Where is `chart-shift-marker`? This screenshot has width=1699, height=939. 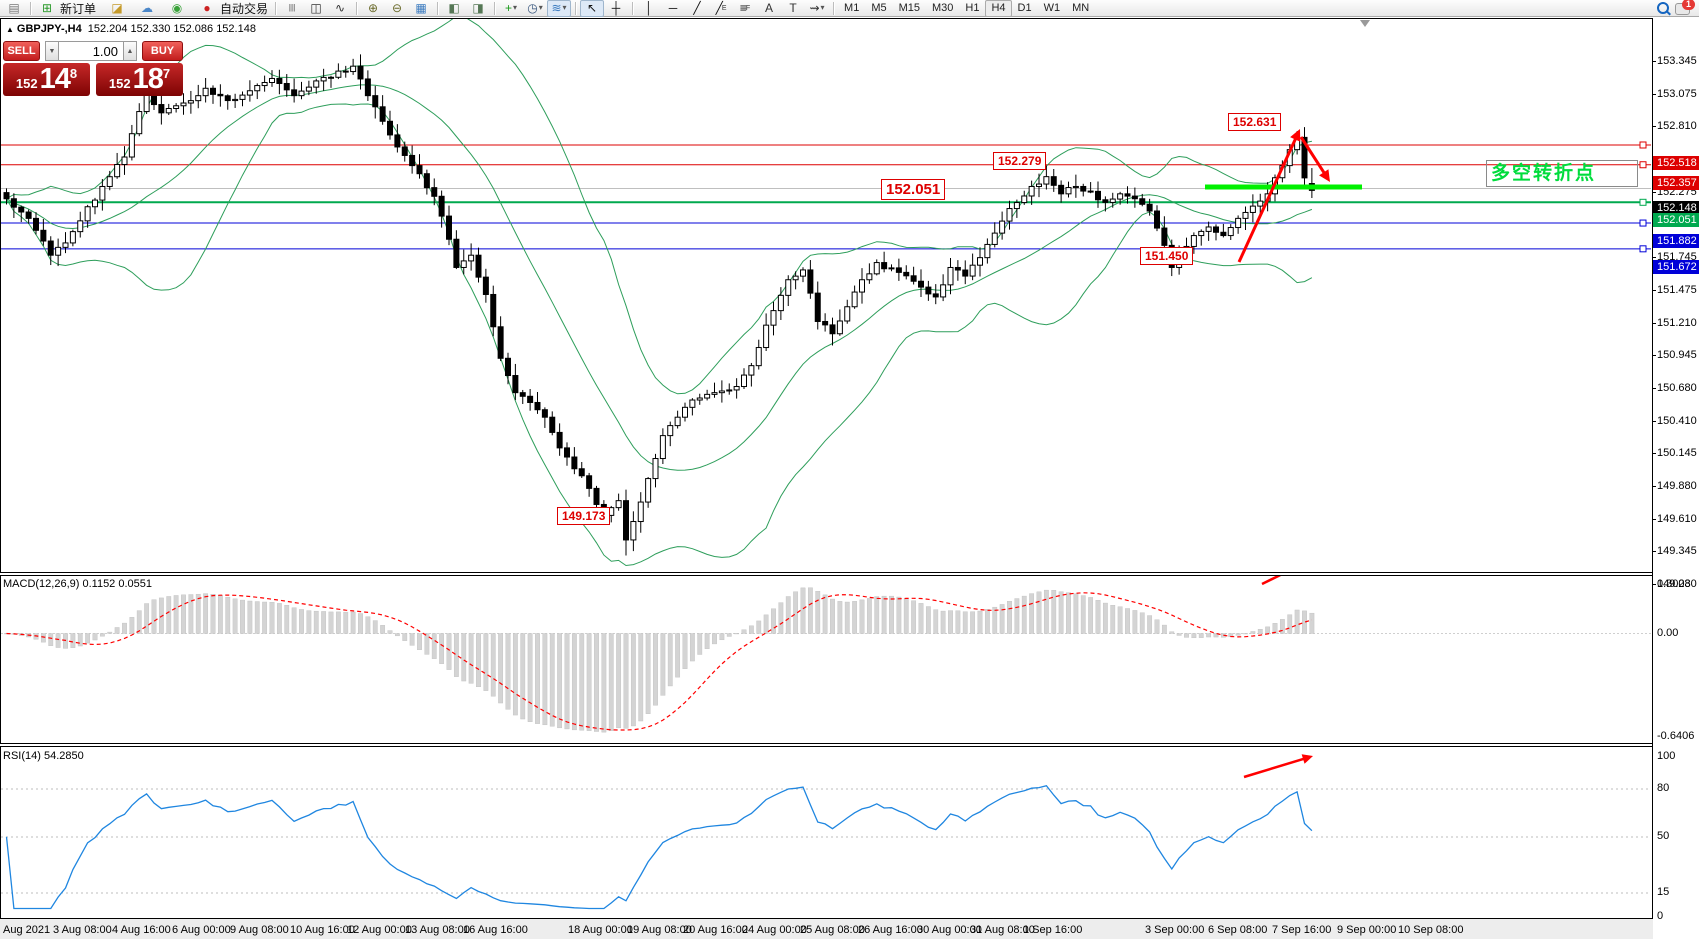 chart-shift-marker is located at coordinates (1365, 23).